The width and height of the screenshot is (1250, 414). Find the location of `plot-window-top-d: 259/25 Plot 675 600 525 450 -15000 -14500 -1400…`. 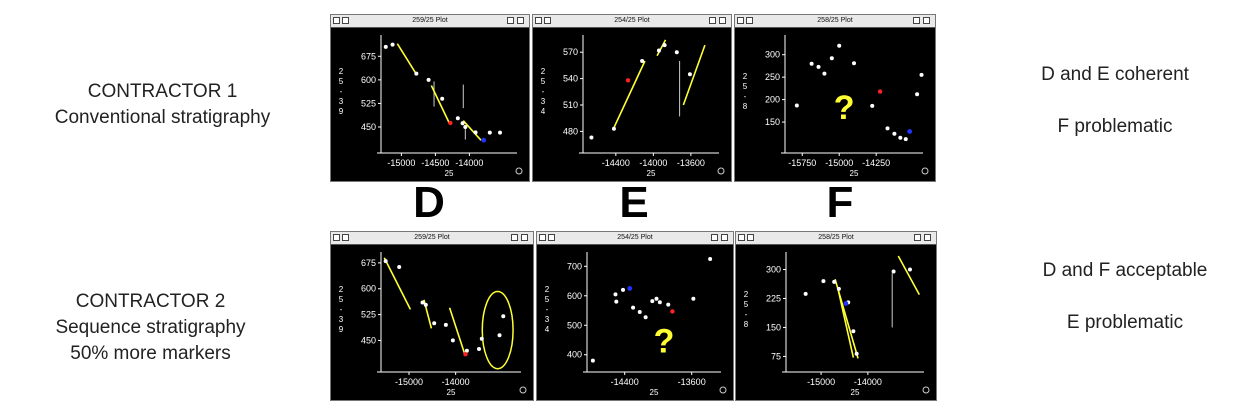

plot-window-top-d: 259/25 Plot 675 600 525 450 -15000 -14500 -1400… is located at coordinates (430, 98).